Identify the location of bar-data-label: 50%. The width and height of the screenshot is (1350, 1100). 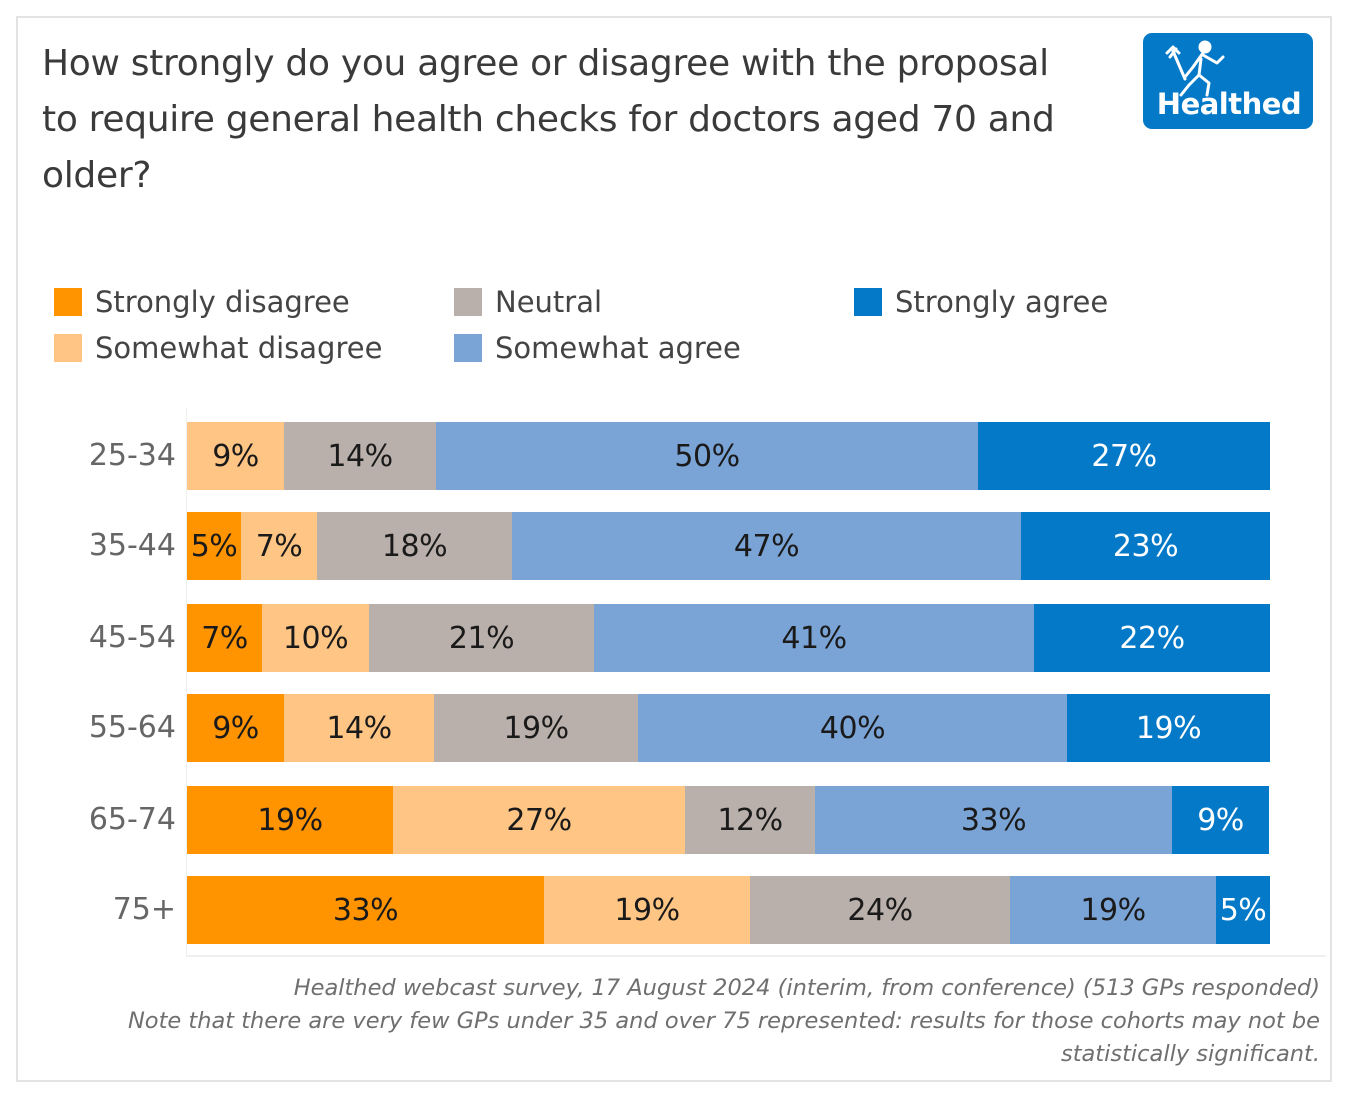
(707, 456).